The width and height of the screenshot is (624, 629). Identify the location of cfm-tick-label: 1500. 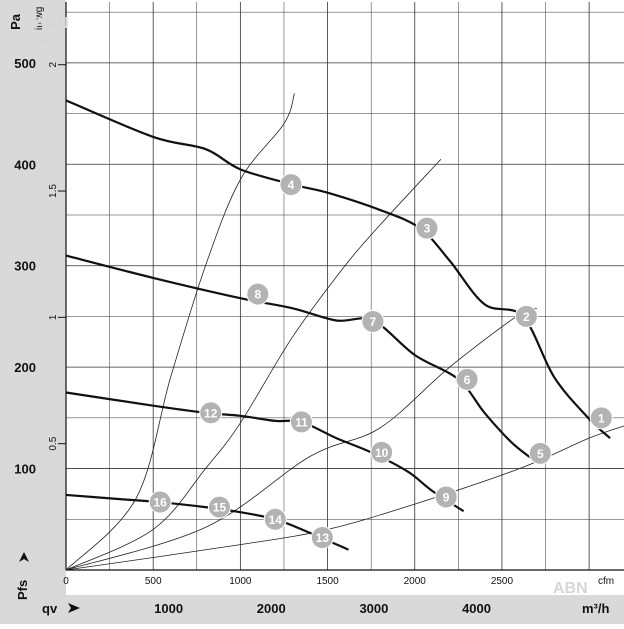
(327, 581).